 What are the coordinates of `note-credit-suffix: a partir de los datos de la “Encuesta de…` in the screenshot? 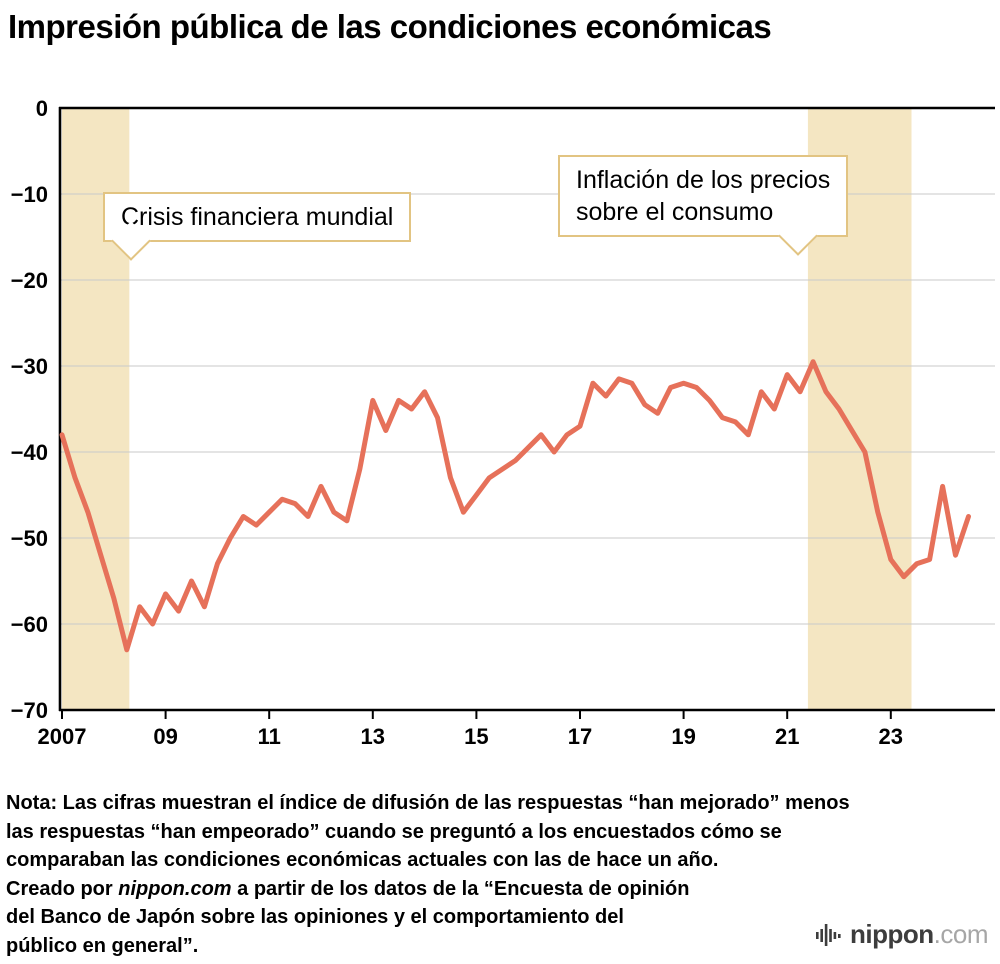 It's located at (460, 888).